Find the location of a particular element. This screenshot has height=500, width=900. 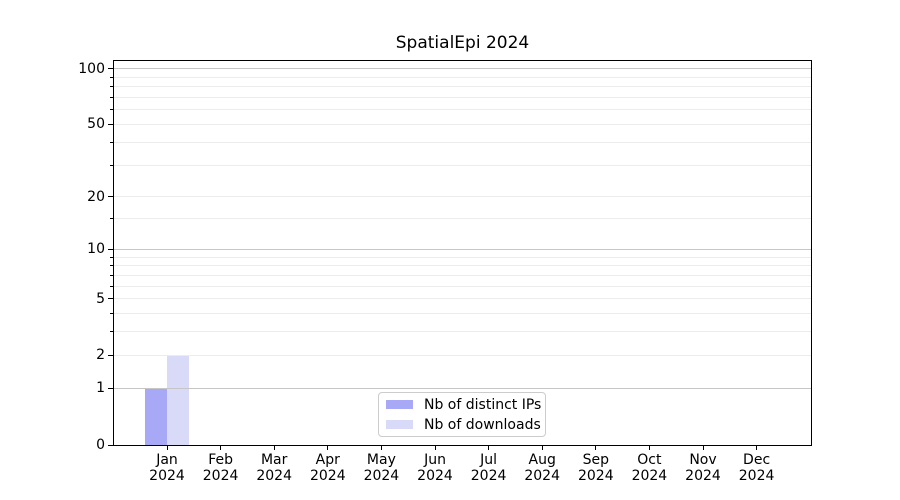

legend-swatch-downloads is located at coordinates (399, 424).